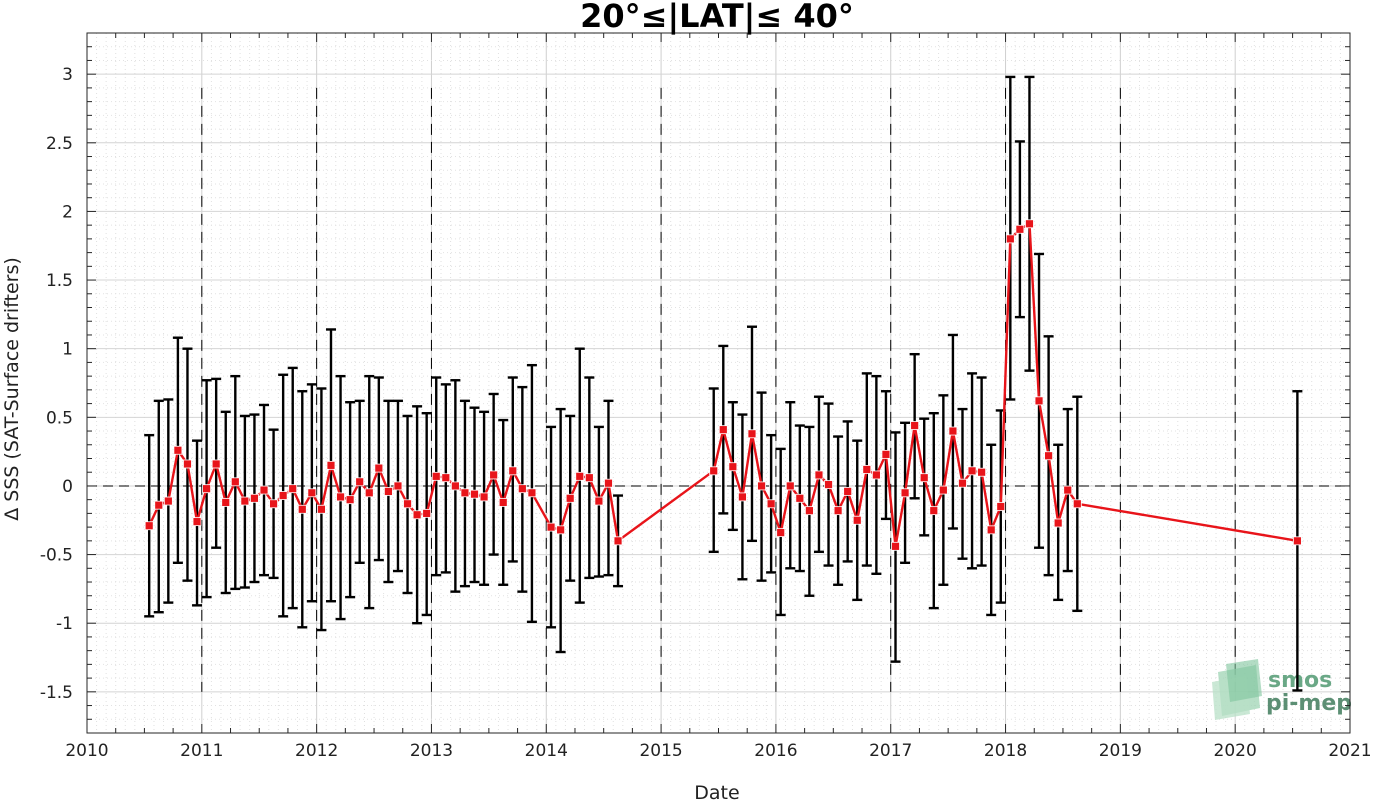  Describe the element at coordinates (86, 751) in the screenshot. I see `x-tick-label: 2010` at that location.